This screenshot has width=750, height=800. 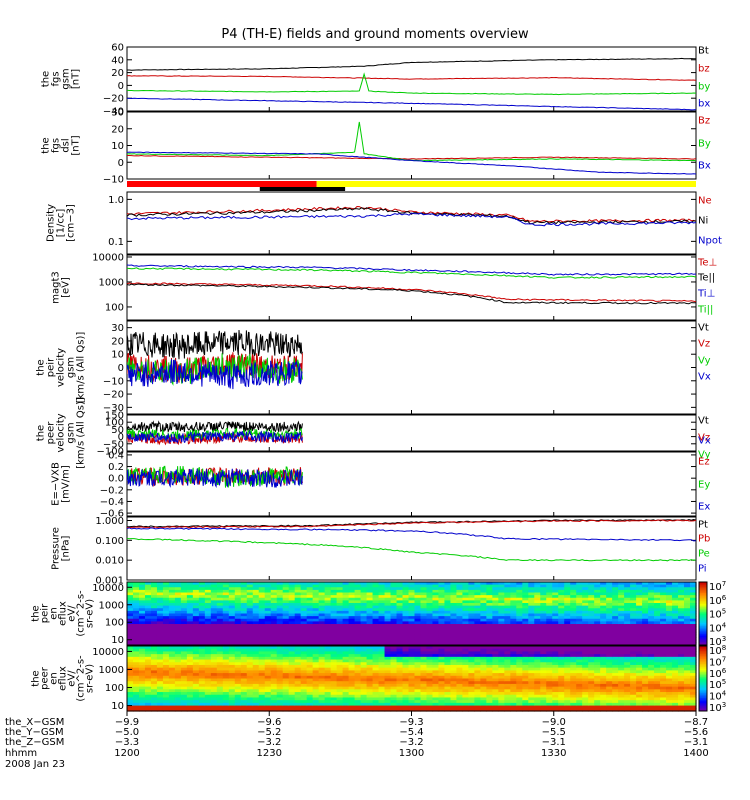 What do you see at coordinates (704, 104) in the screenshot?
I see `legend-entry: bx` at bounding box center [704, 104].